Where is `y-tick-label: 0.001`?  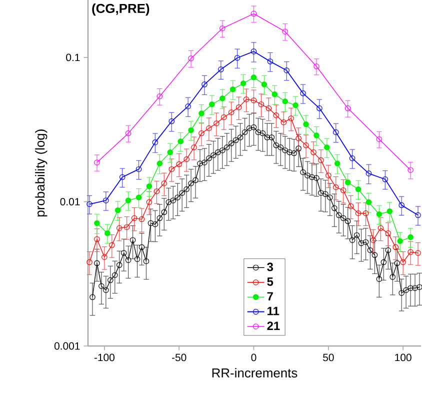
y-tick-label: 0.001 is located at coordinates (67, 346).